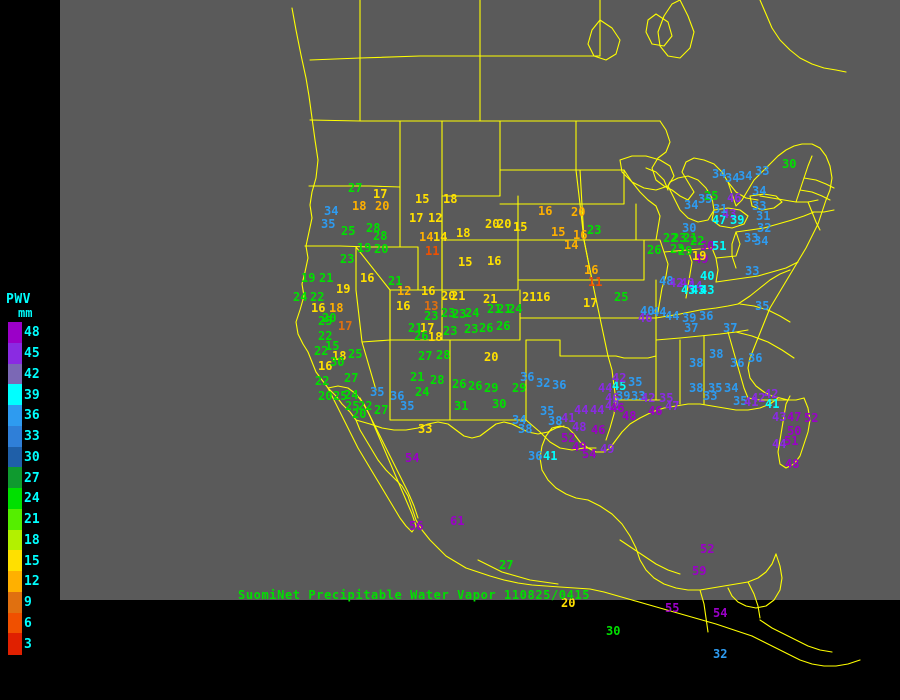  What do you see at coordinates (794, 431) in the screenshot?
I see `station-pwv-value: 50` at bounding box center [794, 431].